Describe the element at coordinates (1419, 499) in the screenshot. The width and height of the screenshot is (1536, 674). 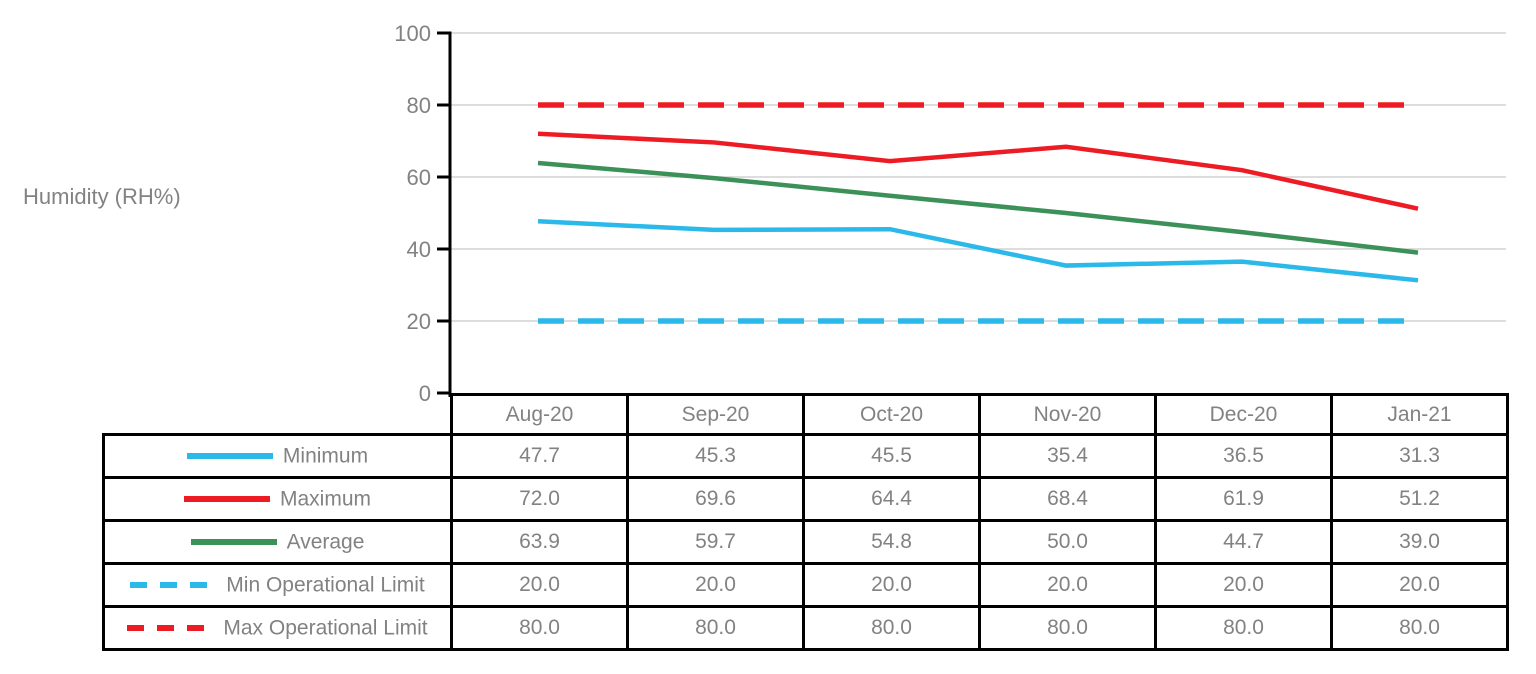
I see `value-cell: 51.2` at that location.